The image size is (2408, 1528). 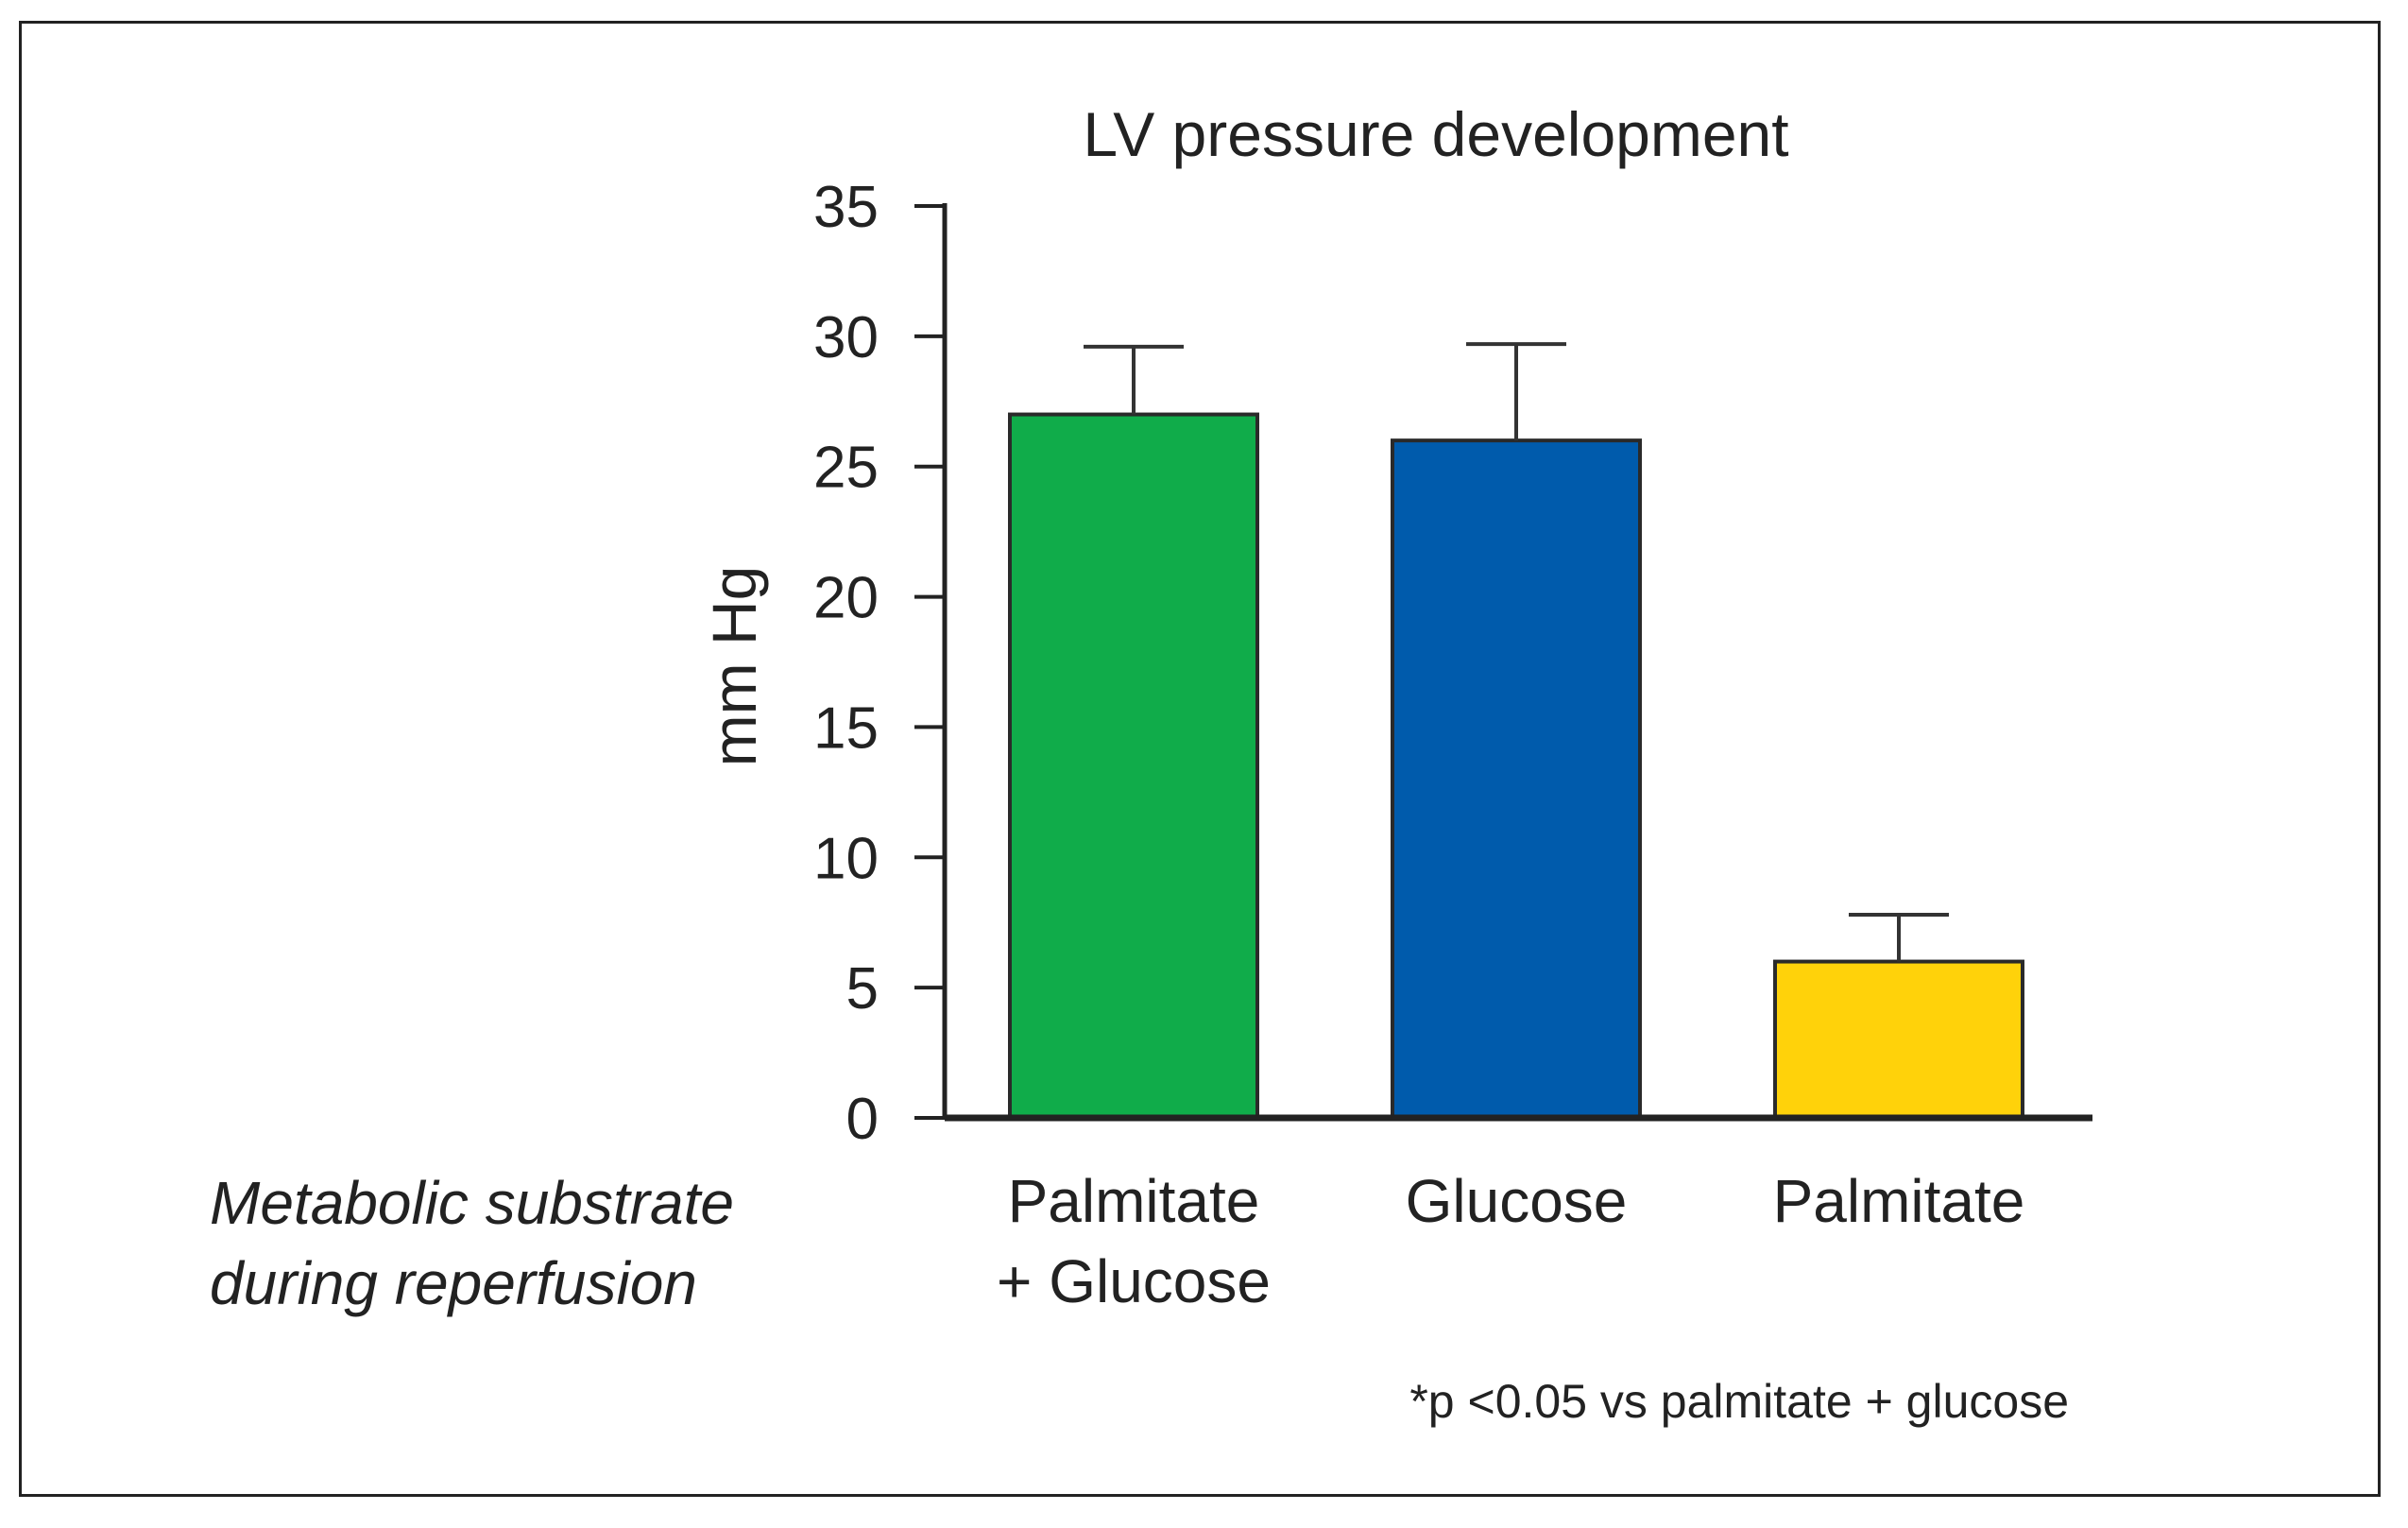 What do you see at coordinates (846, 728) in the screenshot?
I see `y-tick-label: 15` at bounding box center [846, 728].